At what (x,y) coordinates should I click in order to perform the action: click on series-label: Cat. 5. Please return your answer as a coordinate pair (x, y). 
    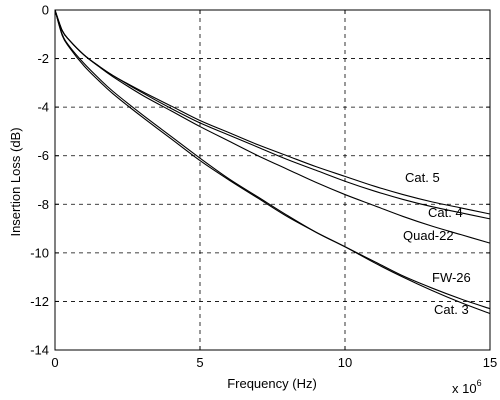
    Looking at the image, I should click on (422, 177).